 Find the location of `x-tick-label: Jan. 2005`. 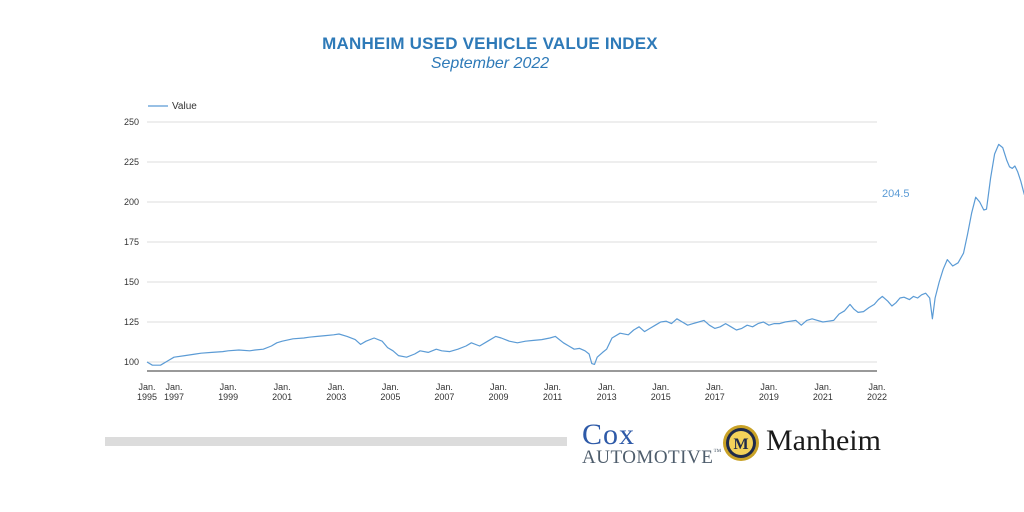

x-tick-label: Jan. 2005 is located at coordinates (390, 392).